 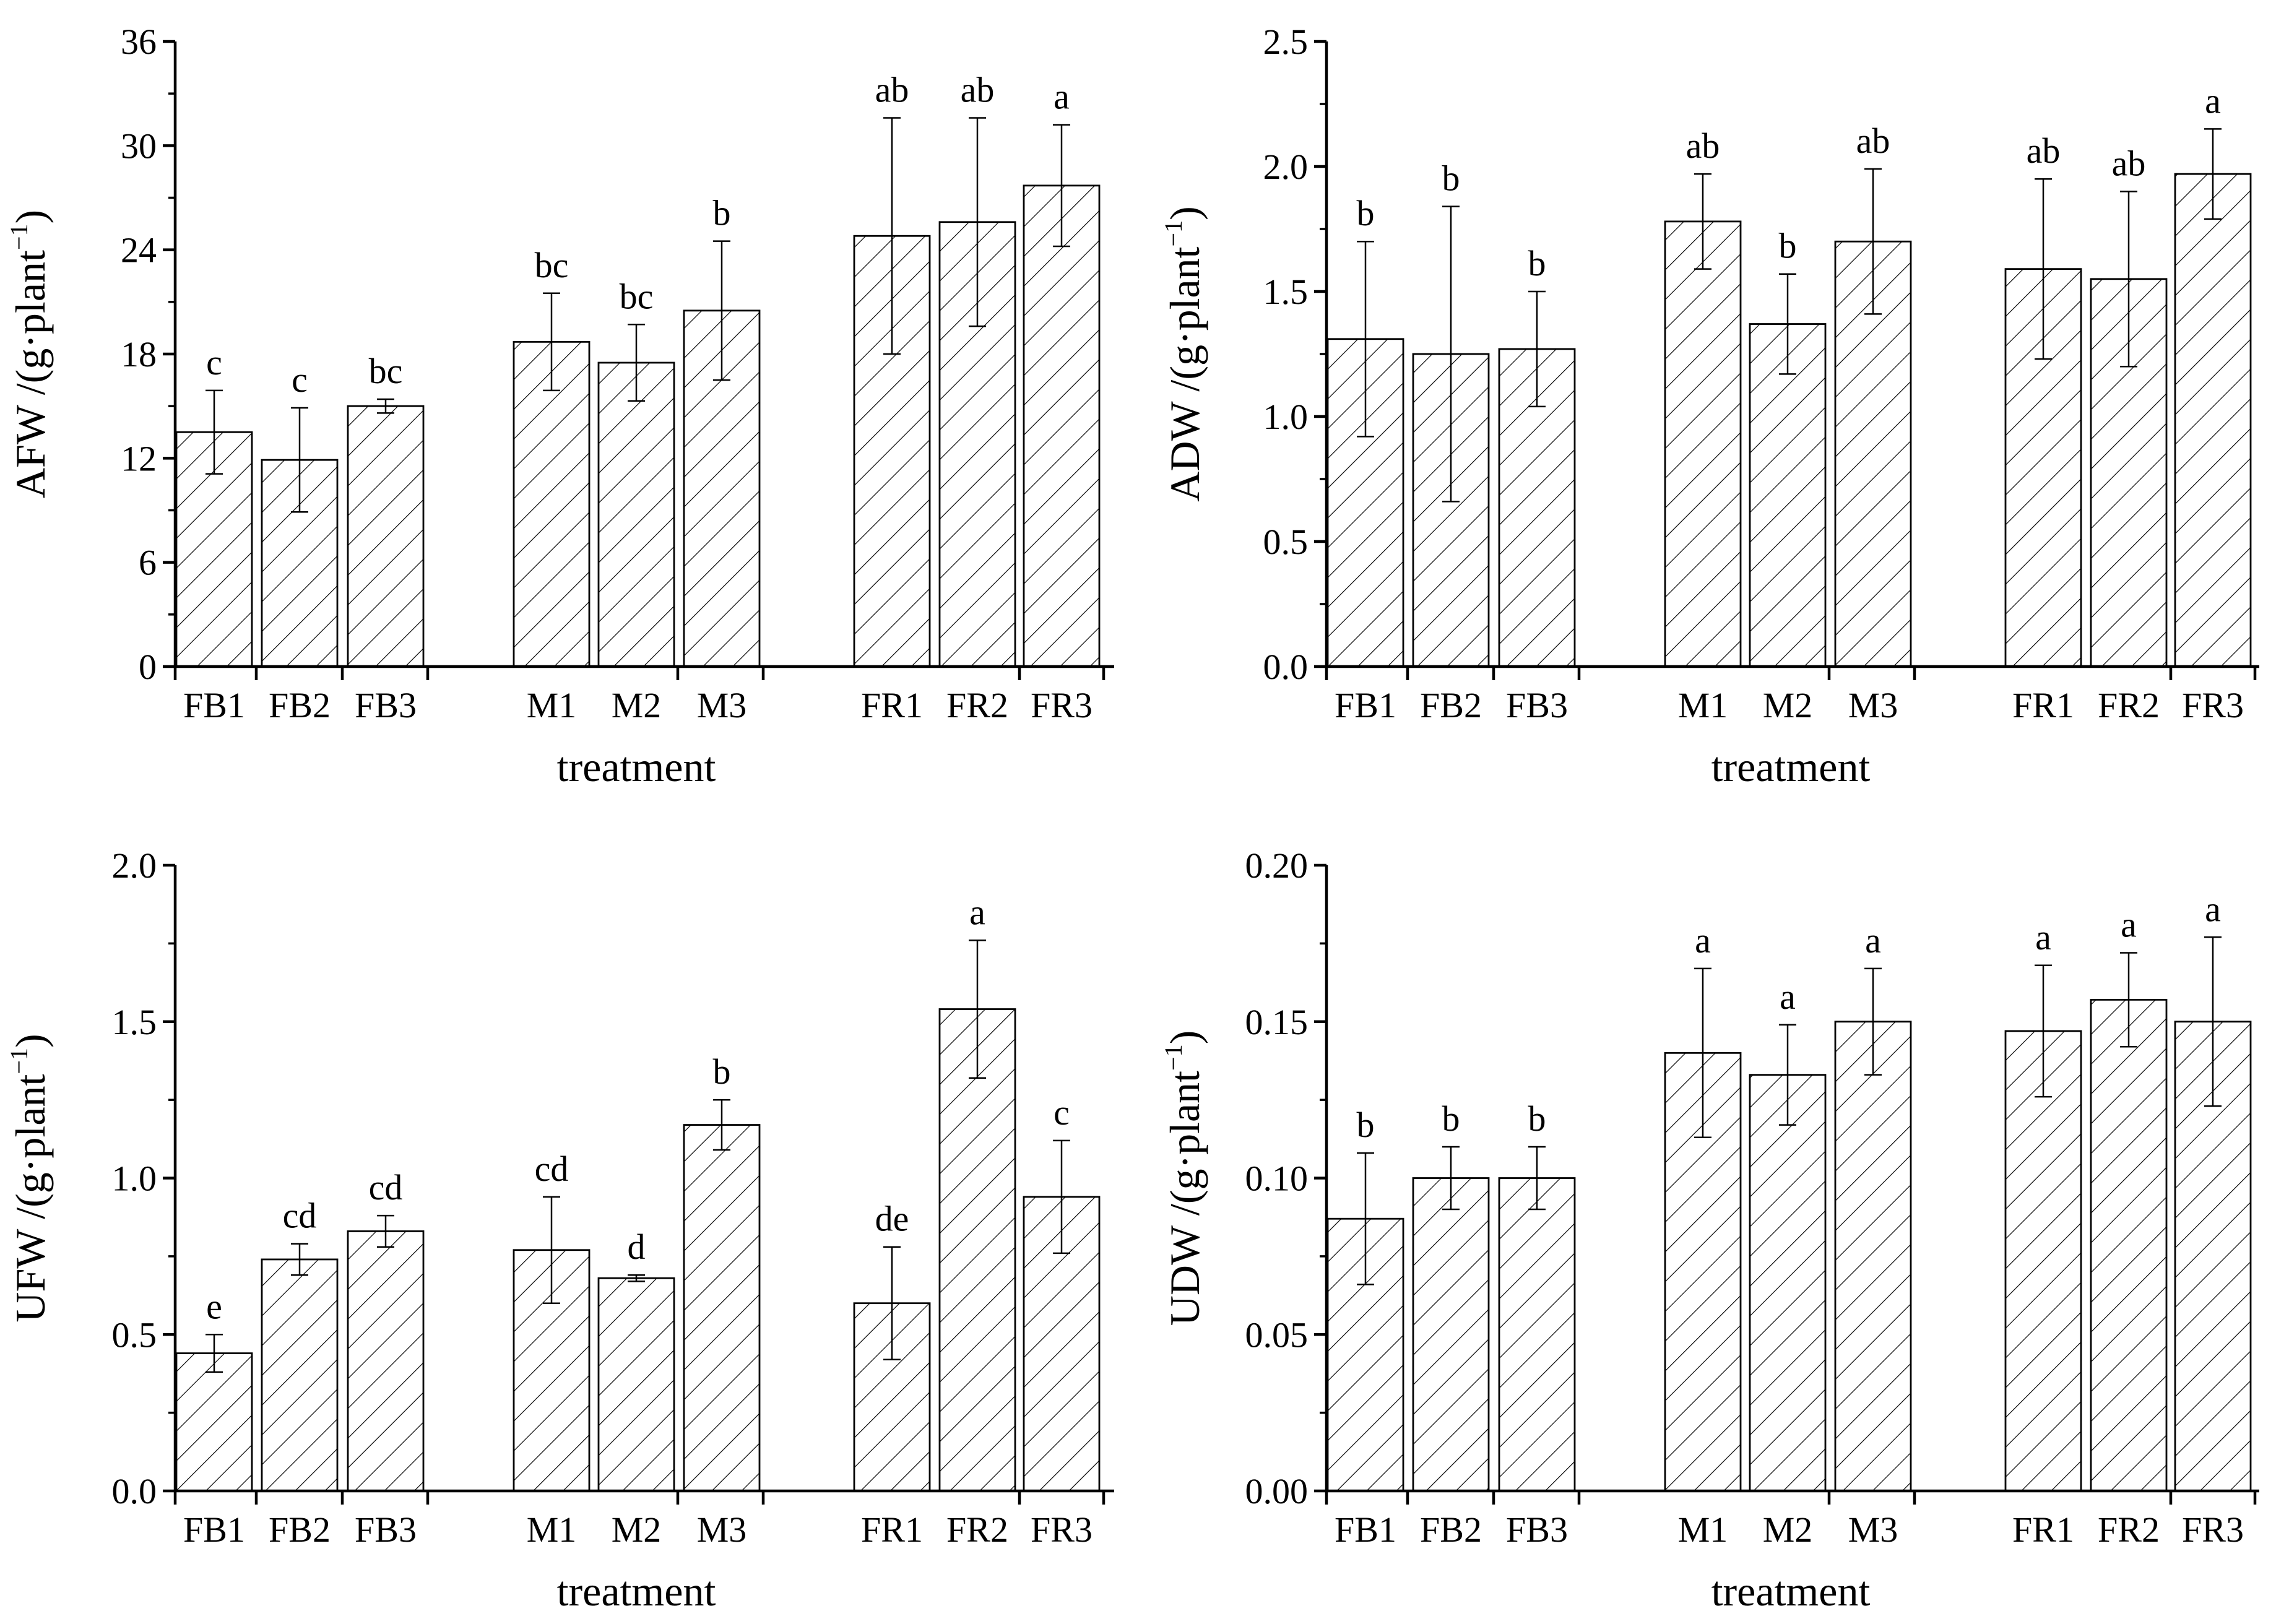 I want to click on bar-fb2, so click(x=1451, y=1334).